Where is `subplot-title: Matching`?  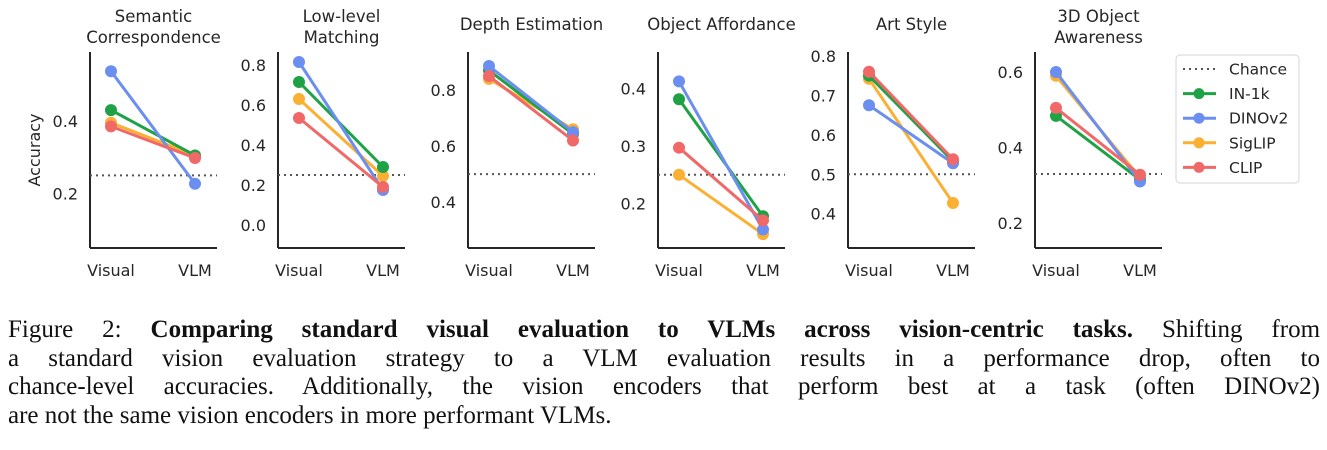
subplot-title: Matching is located at coordinates (342, 37).